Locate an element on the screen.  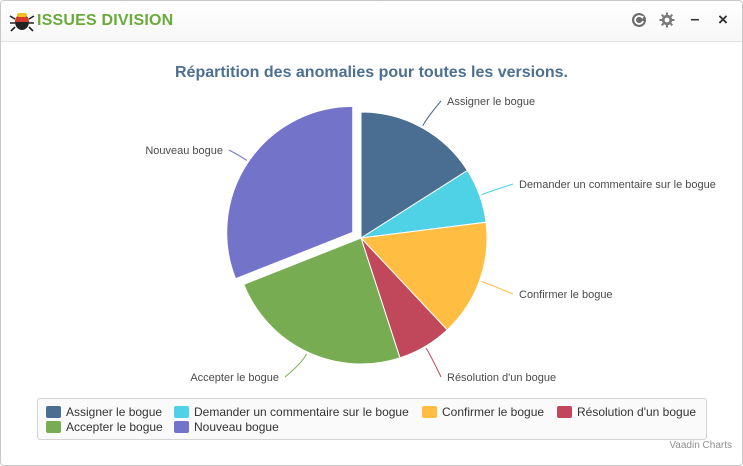
legend-item-5: Accepter le bogue is located at coordinates (104, 427).